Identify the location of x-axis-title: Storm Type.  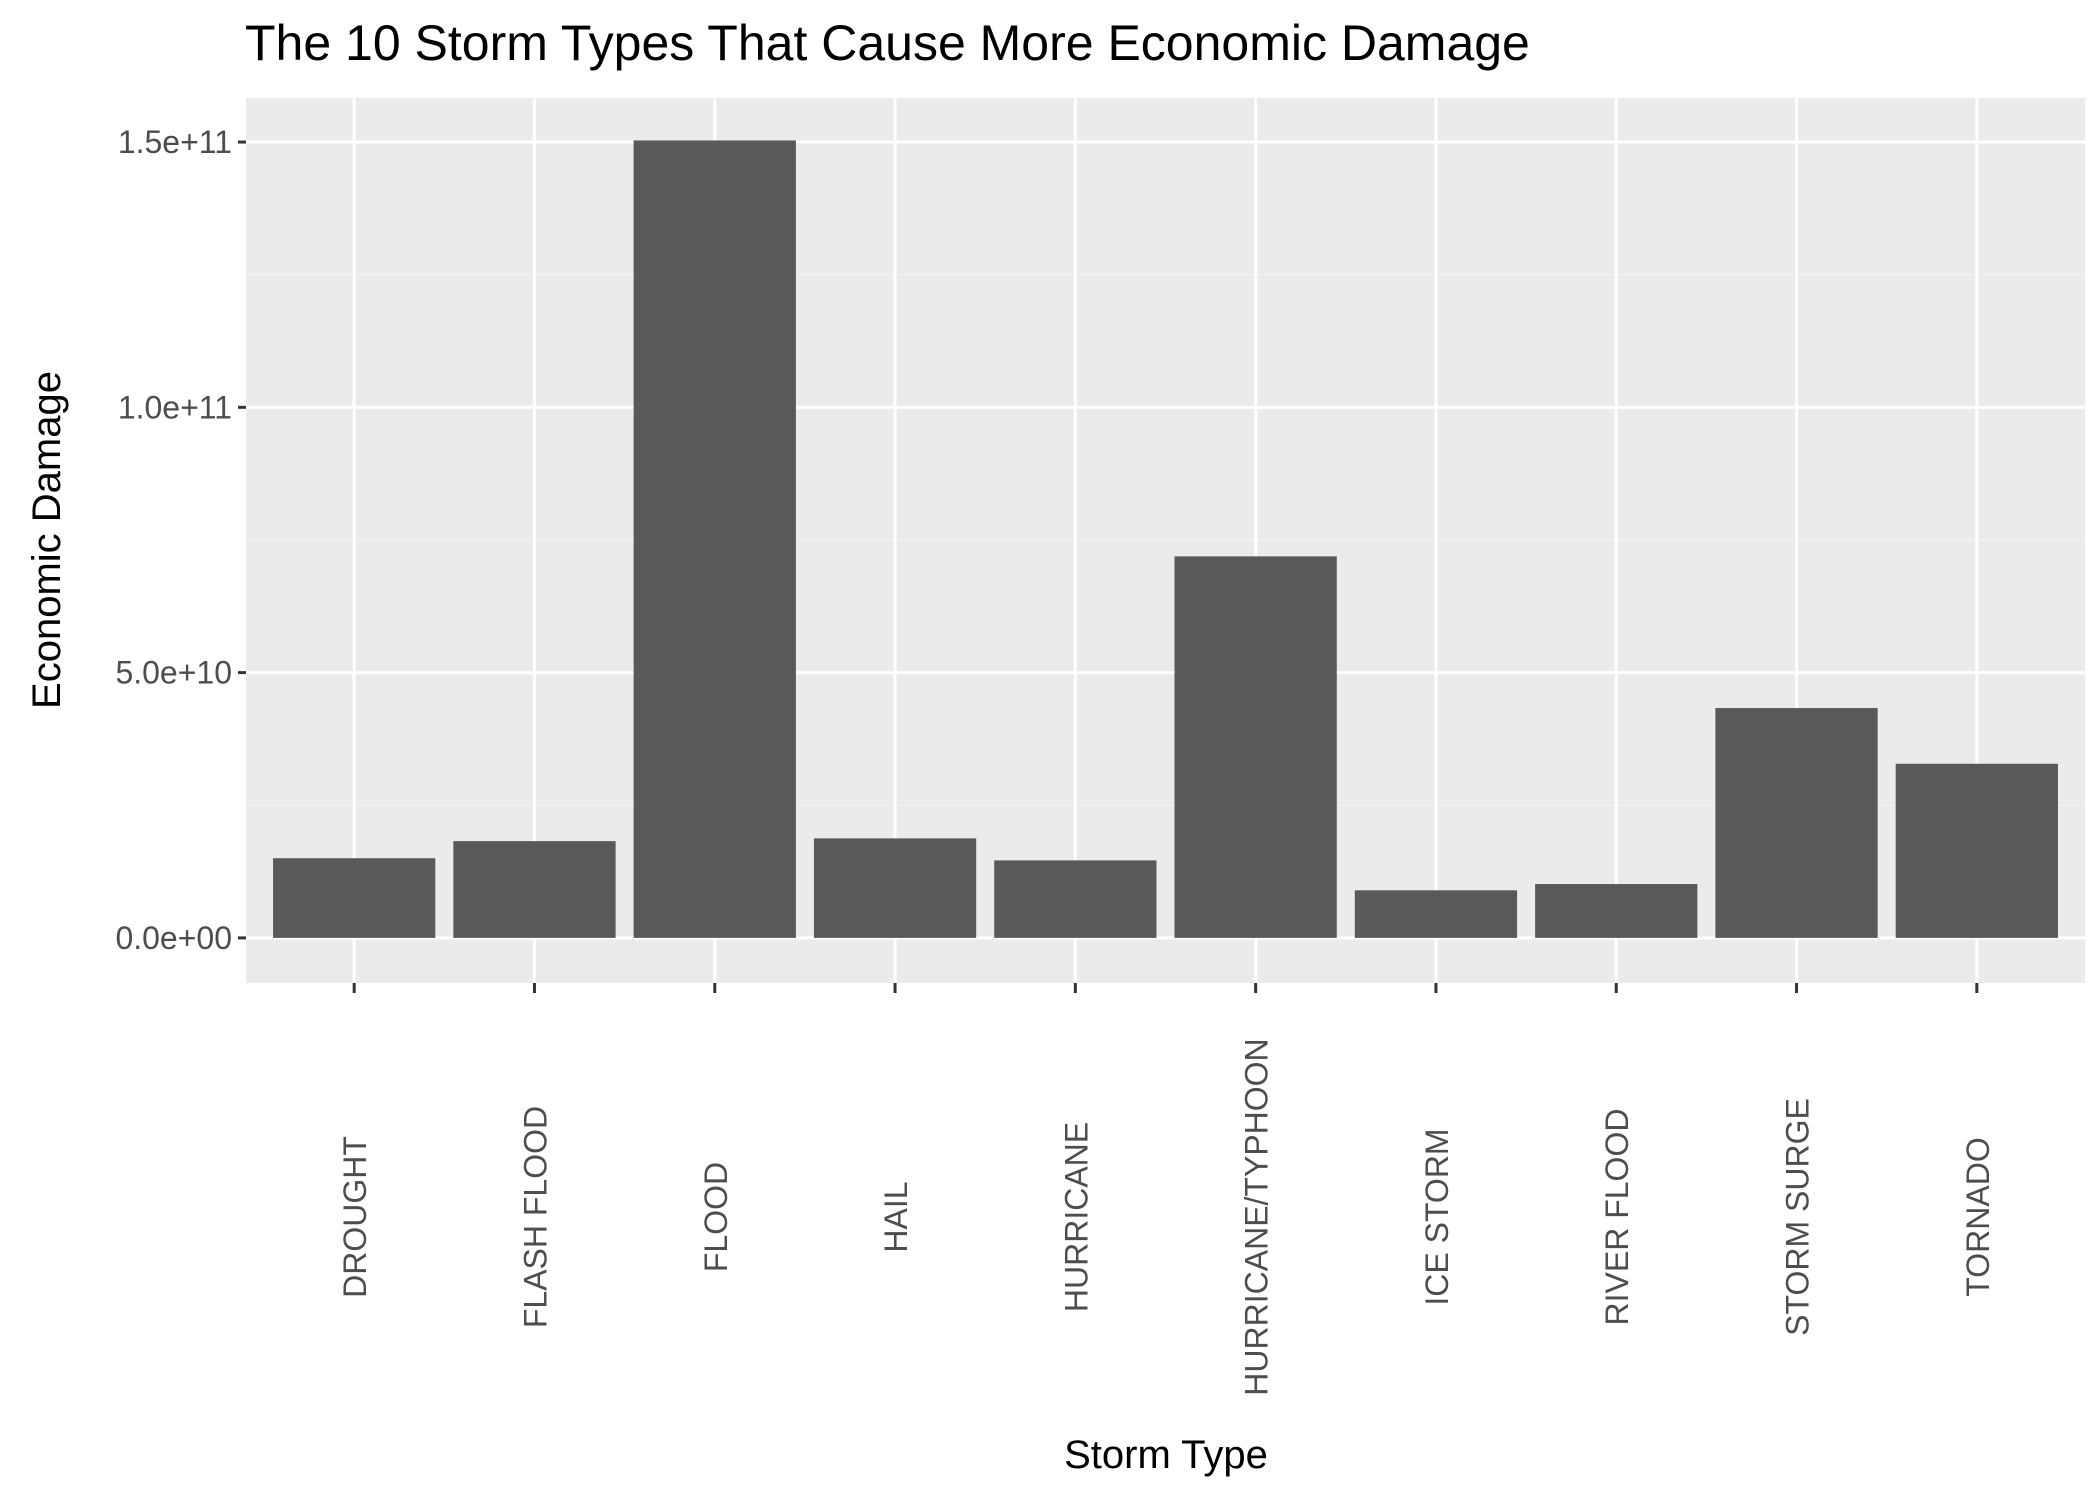
(1166, 1455).